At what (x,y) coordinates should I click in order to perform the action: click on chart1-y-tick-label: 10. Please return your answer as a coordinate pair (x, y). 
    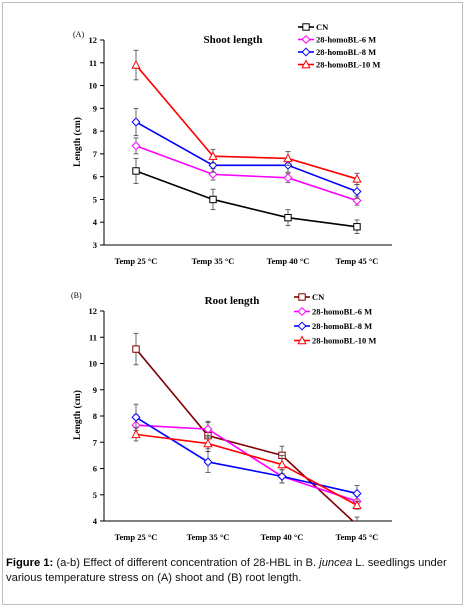
    Looking at the image, I should click on (93, 86).